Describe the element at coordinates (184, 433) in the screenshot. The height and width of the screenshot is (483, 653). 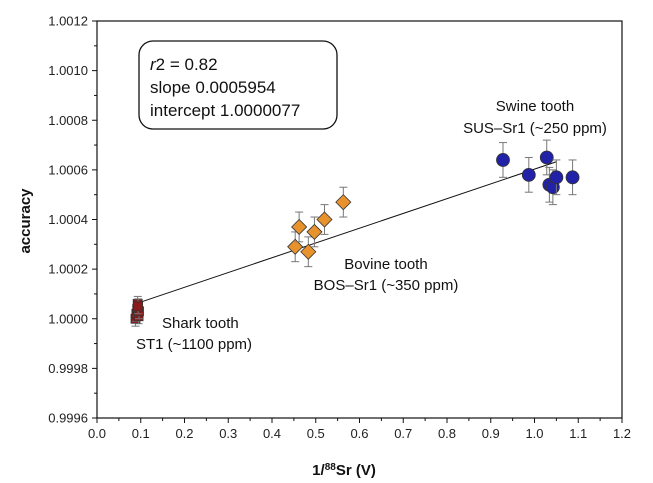
I see `x-tick-label: 0.2` at that location.